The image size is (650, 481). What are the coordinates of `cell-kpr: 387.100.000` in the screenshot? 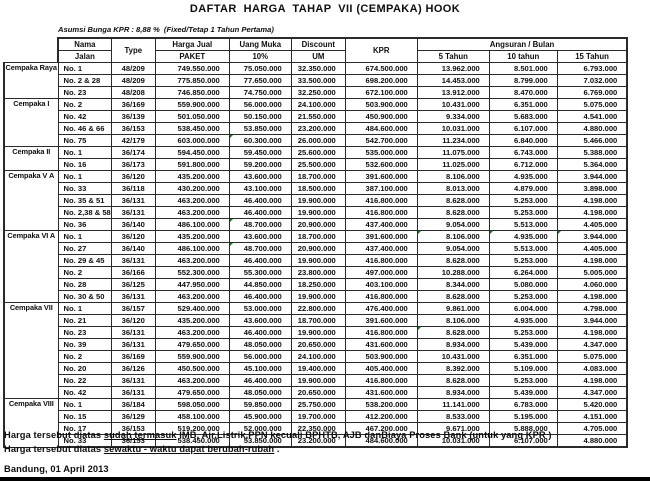 It's located at (381, 188).